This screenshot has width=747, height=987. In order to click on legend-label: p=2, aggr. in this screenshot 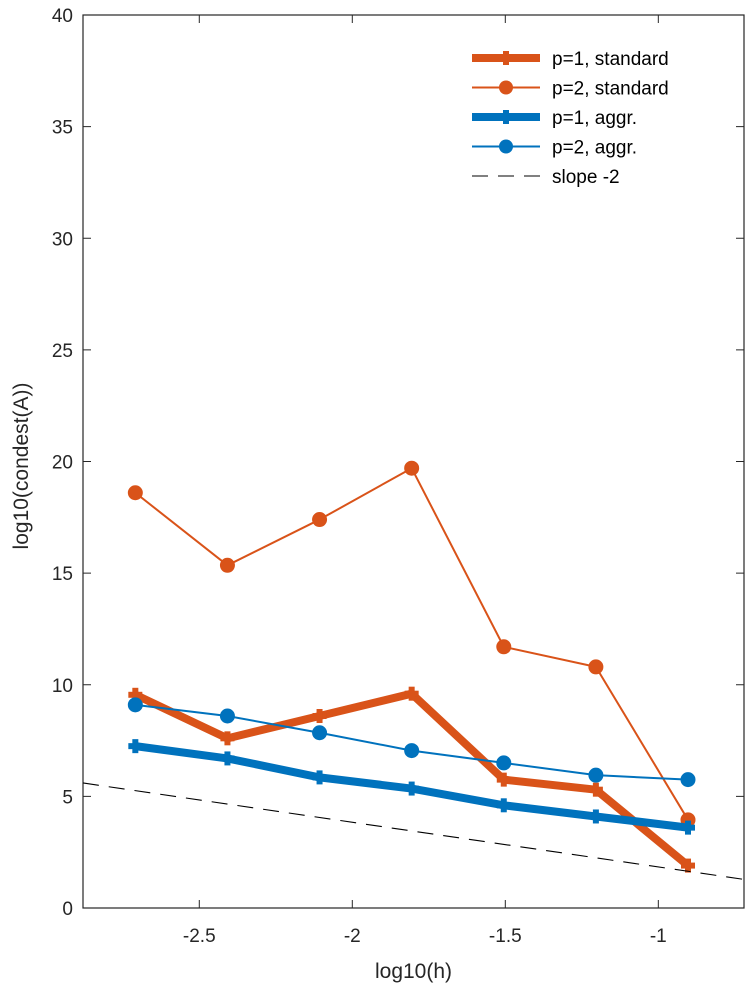, I will do `click(594, 148)`.